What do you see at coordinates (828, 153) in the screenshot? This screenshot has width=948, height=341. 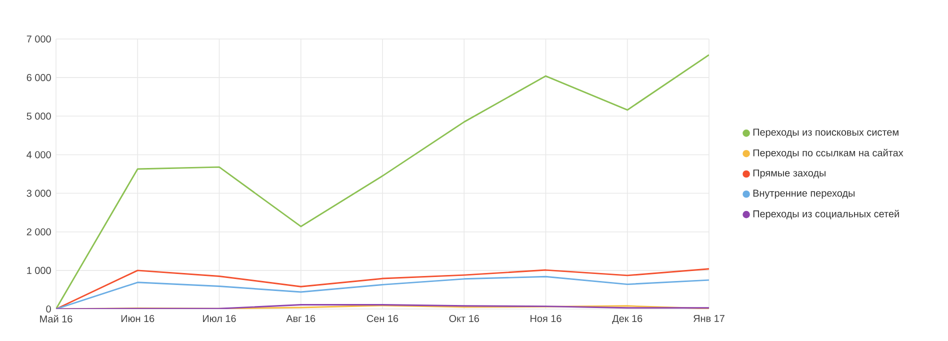 I see `legend-label: Переходы по ссылкам на сайтах` at bounding box center [828, 153].